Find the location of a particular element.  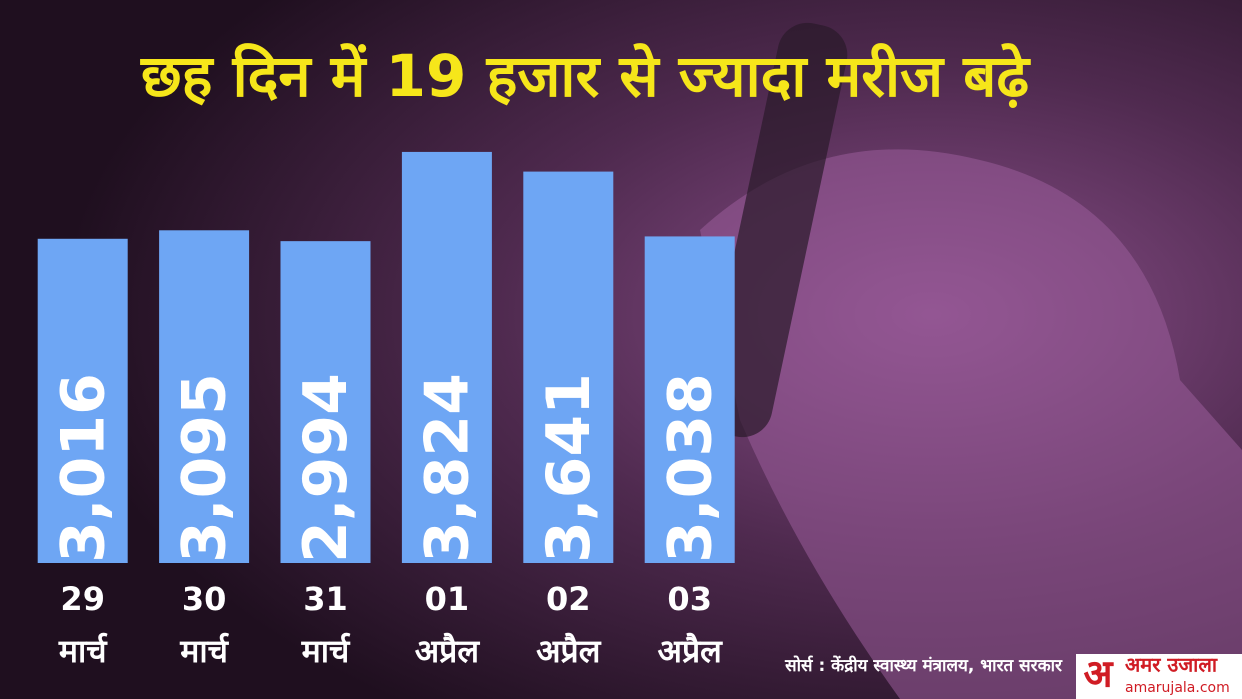

value-label: 3,641 is located at coordinates (569, 468).